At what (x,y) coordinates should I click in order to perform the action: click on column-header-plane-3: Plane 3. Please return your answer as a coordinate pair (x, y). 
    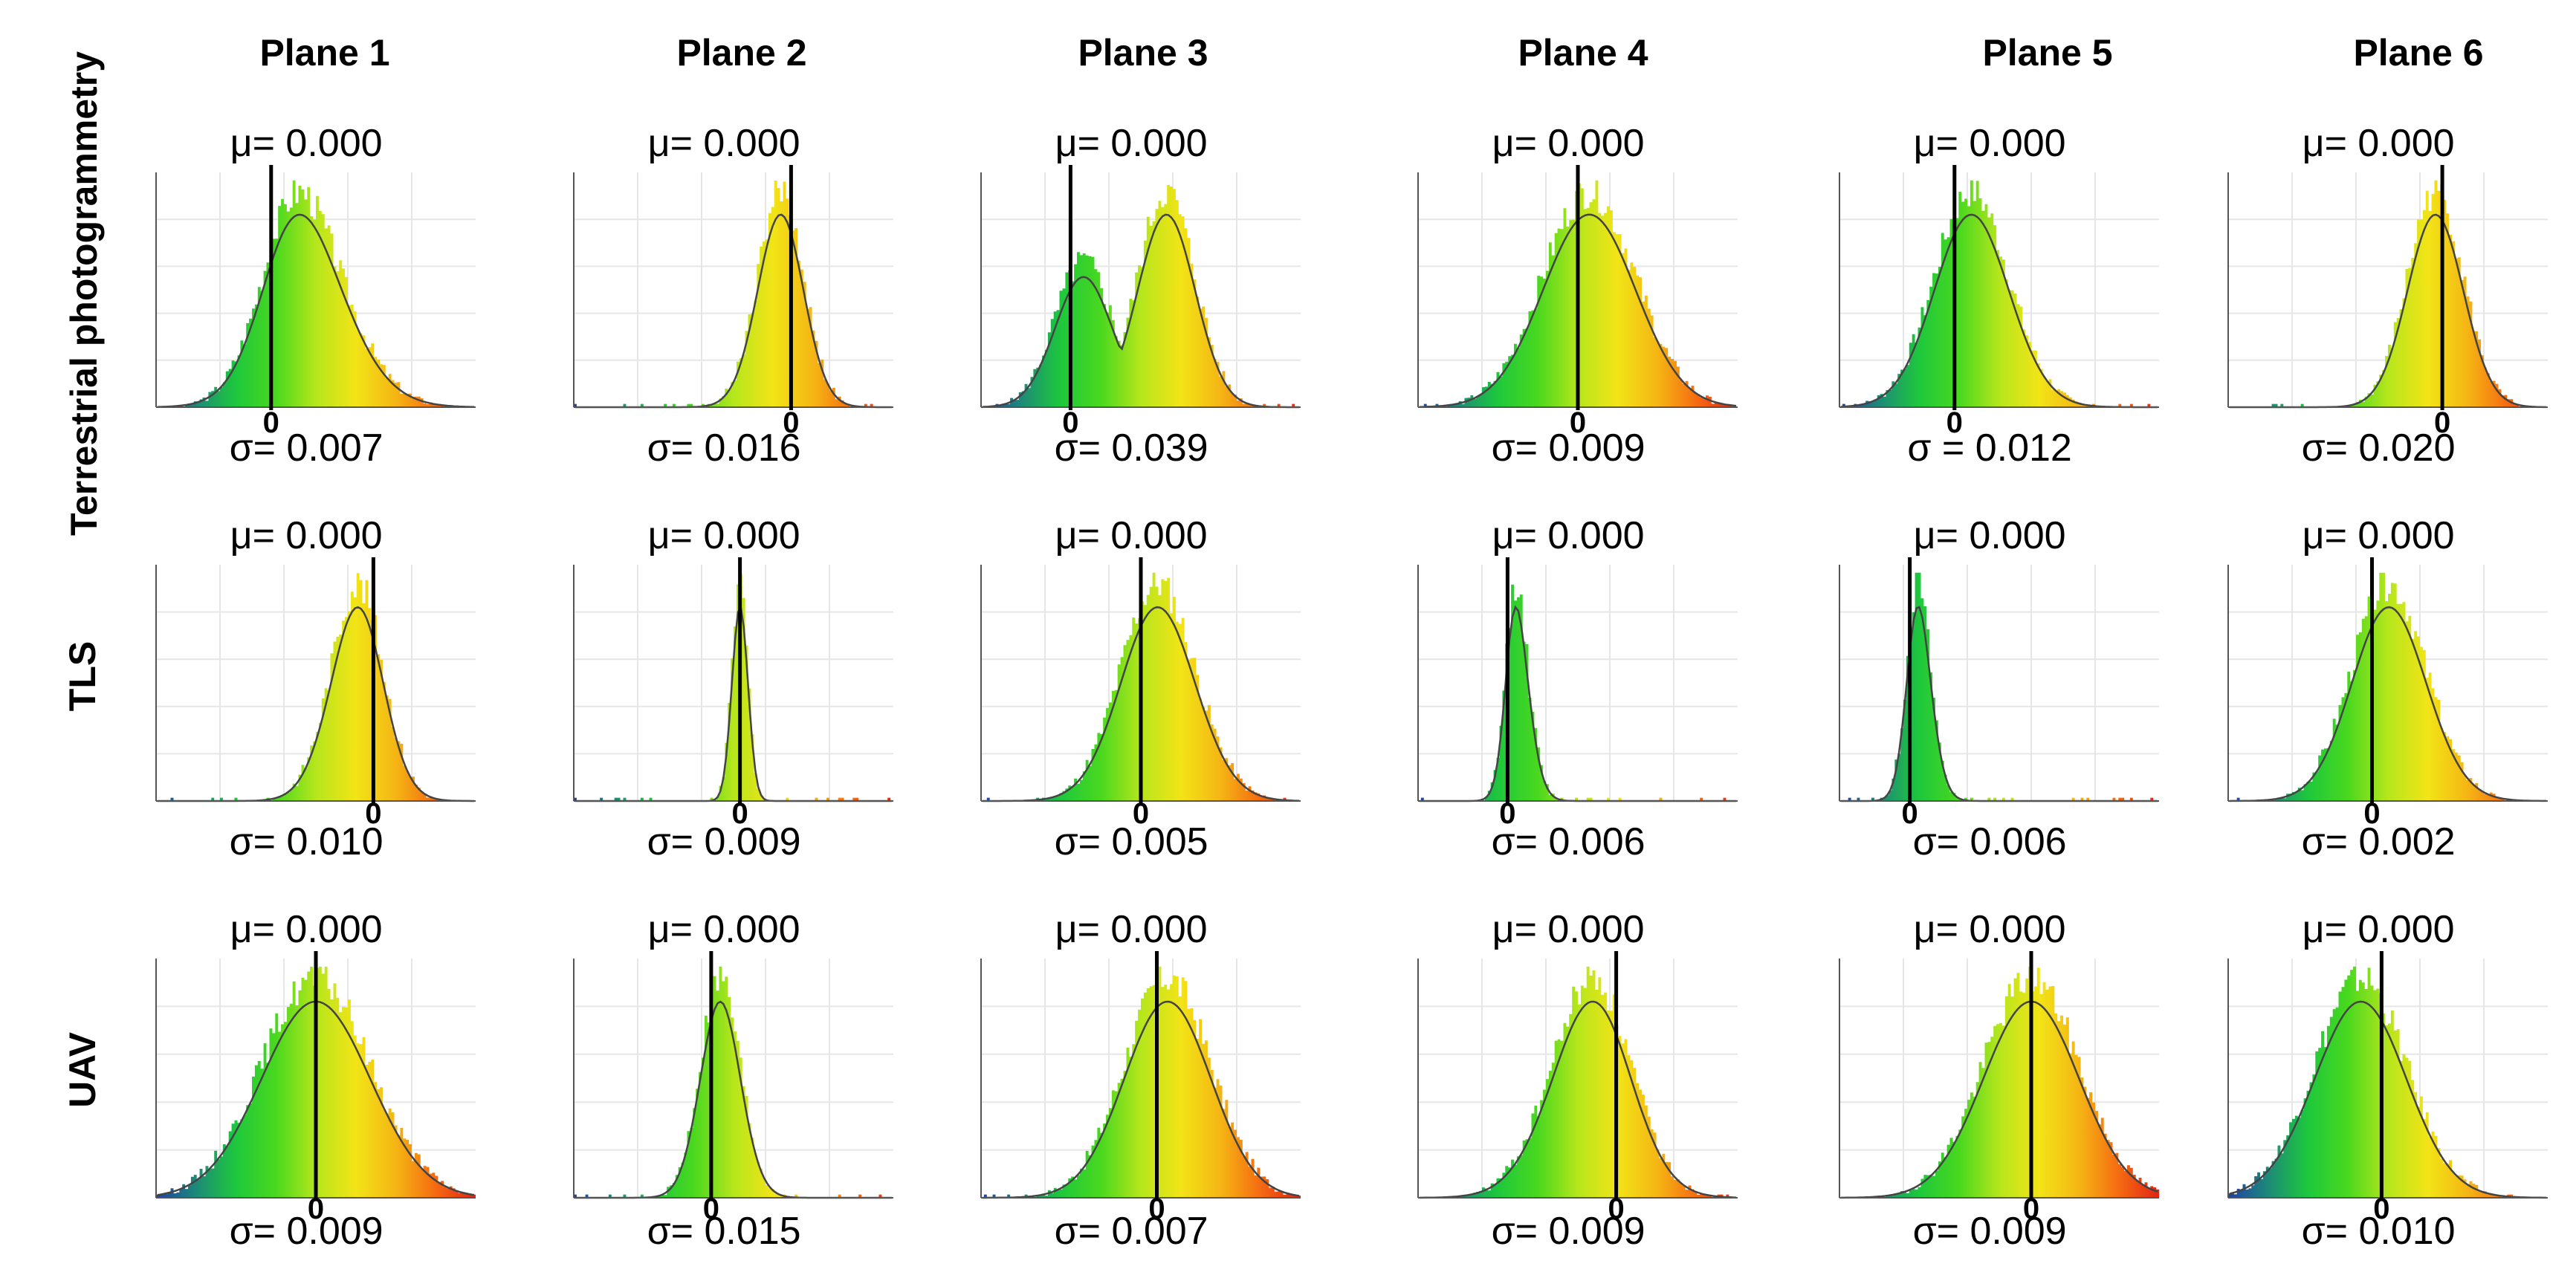
    Looking at the image, I should click on (1143, 53).